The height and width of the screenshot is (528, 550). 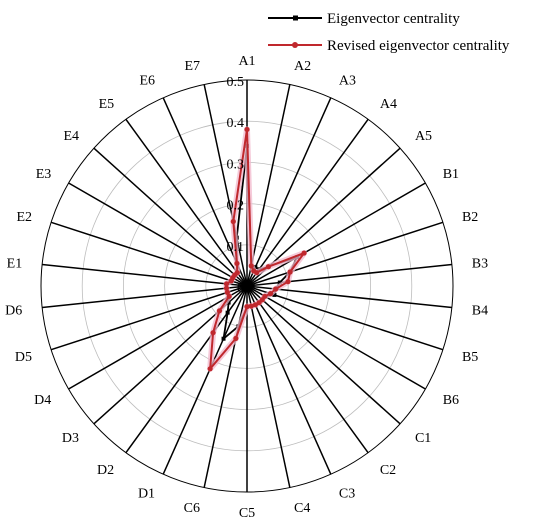 I want to click on axis-label-a4: A4, so click(x=388, y=104).